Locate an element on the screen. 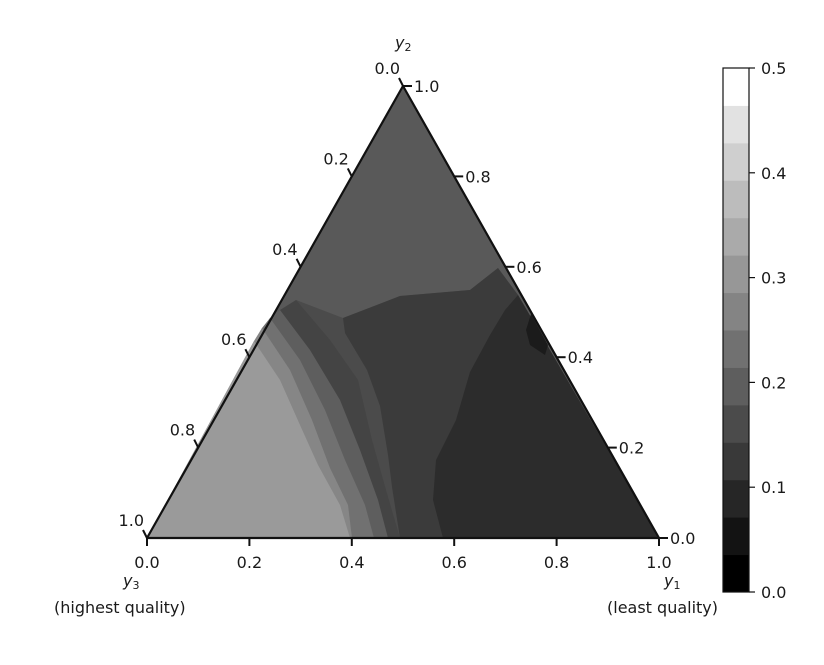  y3-tick-label: 0.6 is located at coordinates (233, 339).